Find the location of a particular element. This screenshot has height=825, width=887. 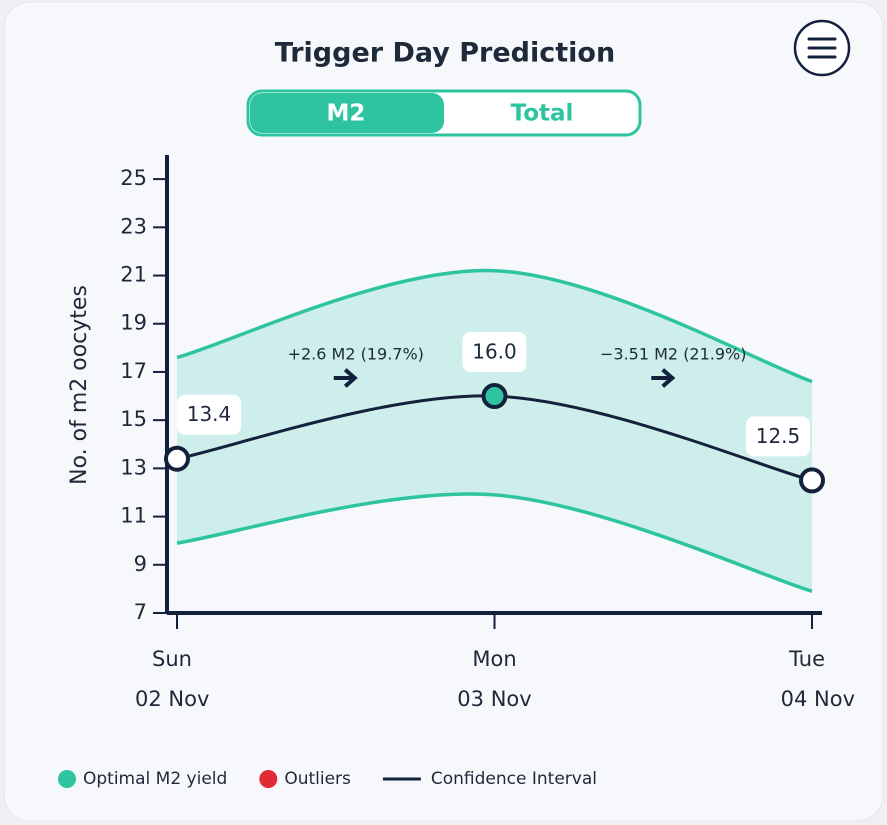

y-tick-label: 21 is located at coordinates (133, 275).